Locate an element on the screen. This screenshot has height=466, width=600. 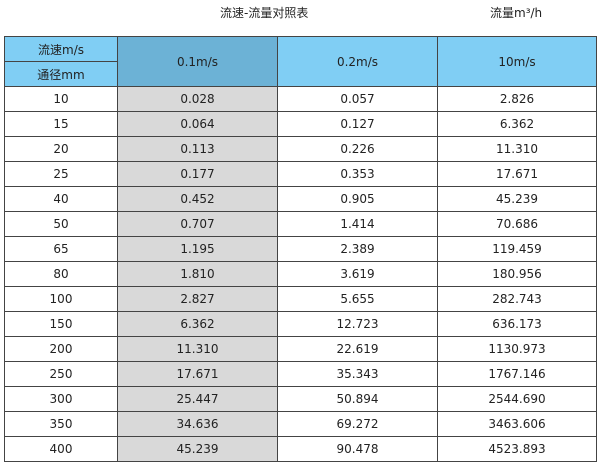
flow-cell: 0.113 is located at coordinates (197, 149).